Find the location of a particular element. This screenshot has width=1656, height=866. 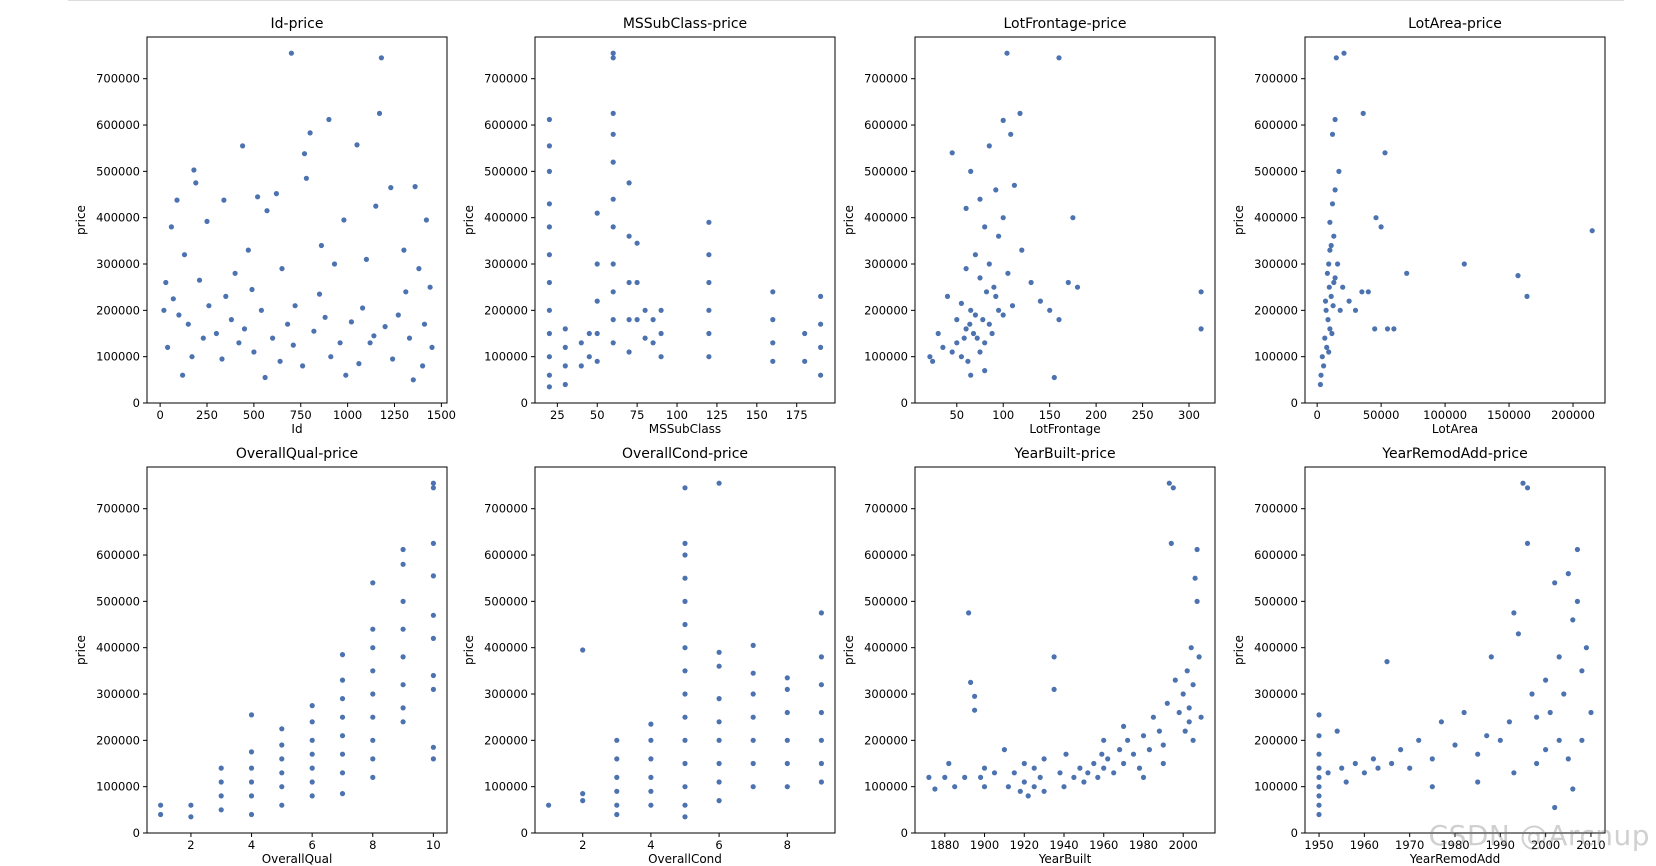

y-tick-label: 500000 is located at coordinates (886, 601).